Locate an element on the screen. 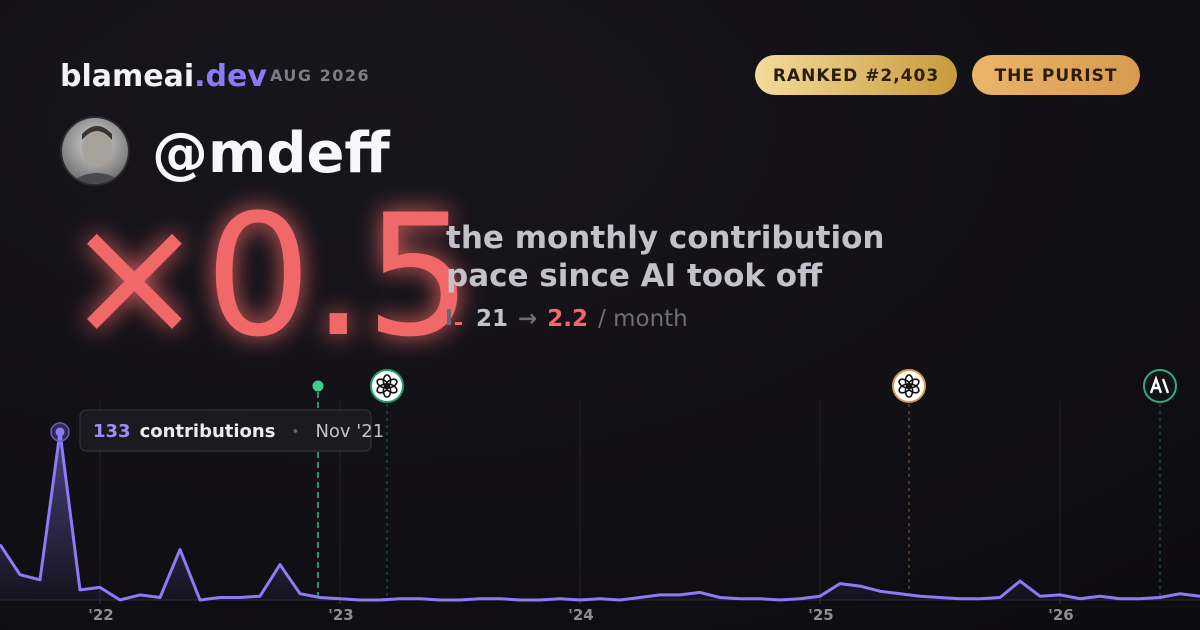 The image size is (1200, 630). x-tick-label: '26 is located at coordinates (1060, 615).